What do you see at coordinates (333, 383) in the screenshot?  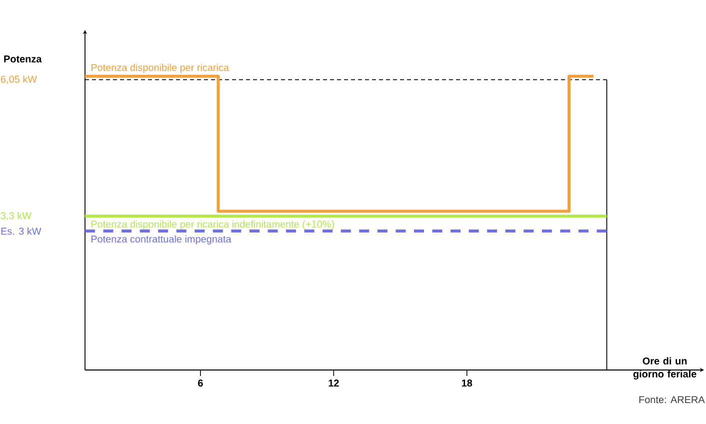 I see `x-tick-label: 12` at bounding box center [333, 383].